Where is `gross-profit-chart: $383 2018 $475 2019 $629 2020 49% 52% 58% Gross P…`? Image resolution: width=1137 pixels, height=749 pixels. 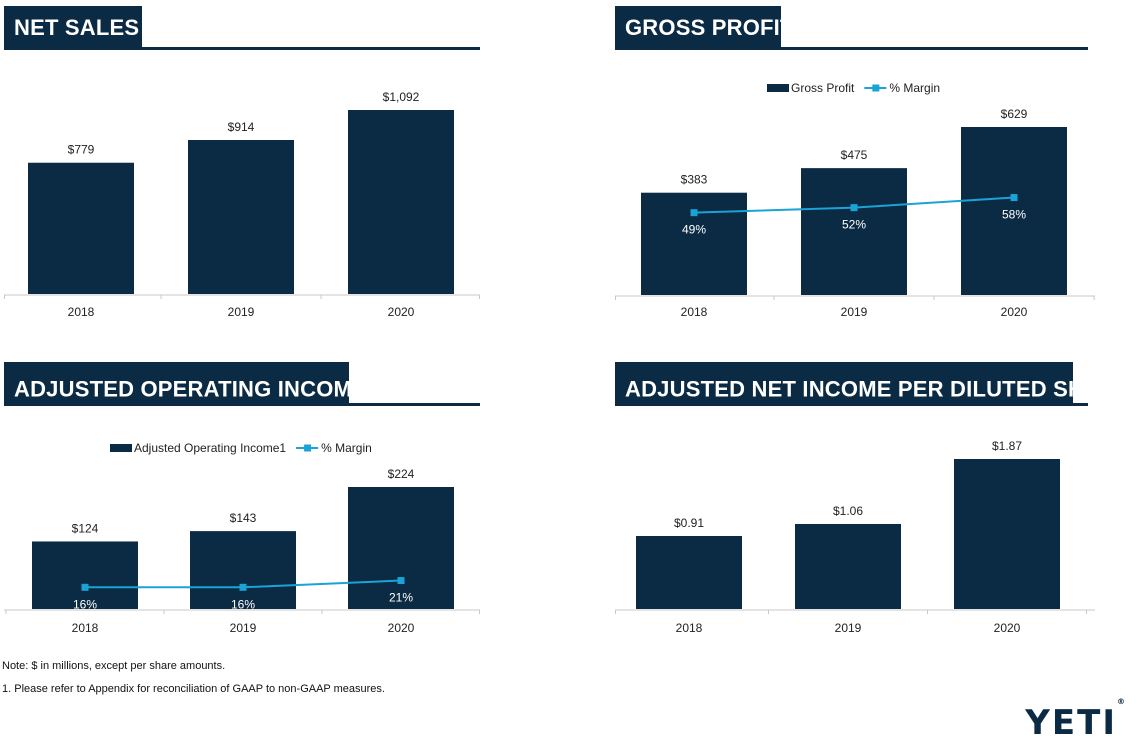
gross-profit-chart: $383 2018 $475 2019 $629 2020 49% 52% 58% Gross P… is located at coordinates (855, 200).